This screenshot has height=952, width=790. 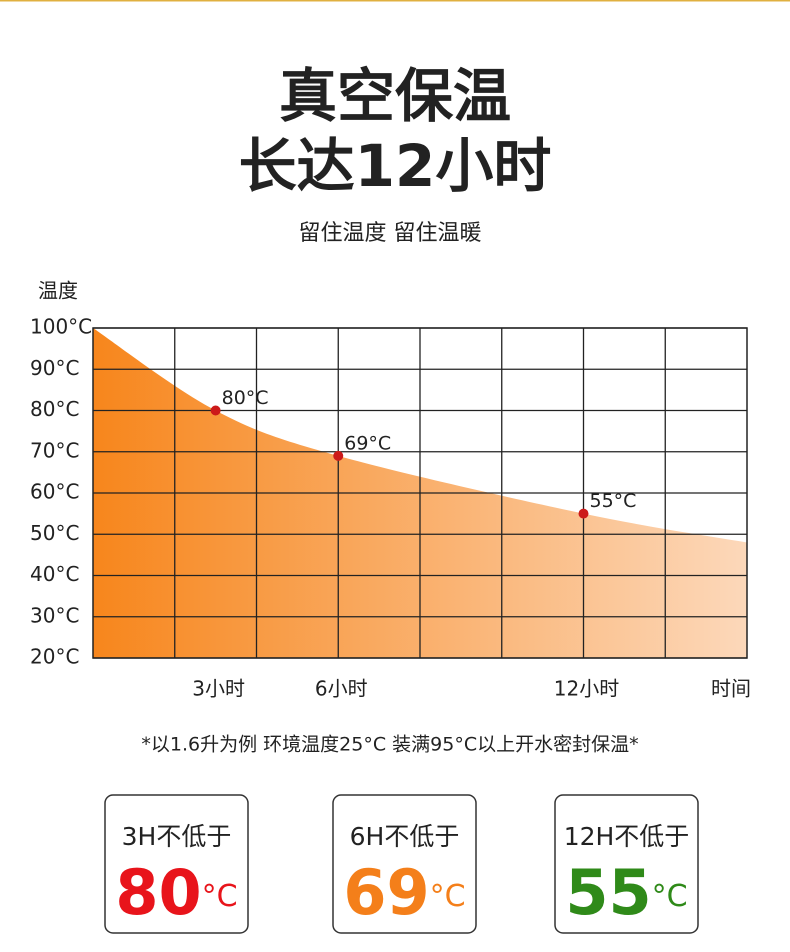 I want to click on y-tick-label: 80°C, so click(x=54, y=409).